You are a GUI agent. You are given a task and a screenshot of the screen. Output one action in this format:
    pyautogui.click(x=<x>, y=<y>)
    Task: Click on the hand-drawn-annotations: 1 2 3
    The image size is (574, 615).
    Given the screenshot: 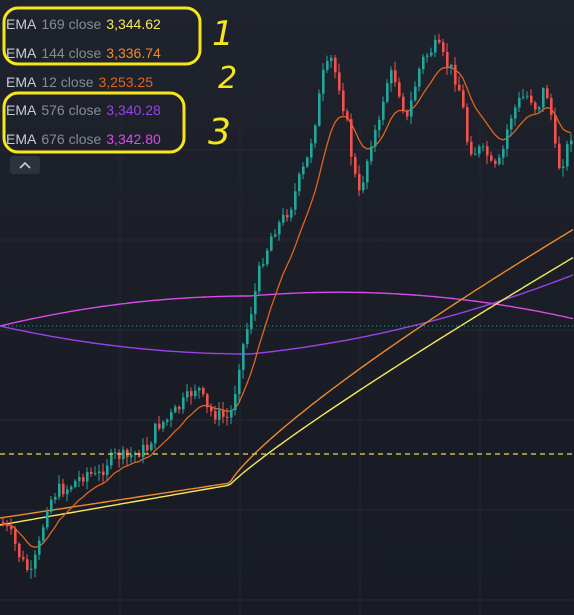 What is the action you would take?
    pyautogui.click(x=119, y=80)
    